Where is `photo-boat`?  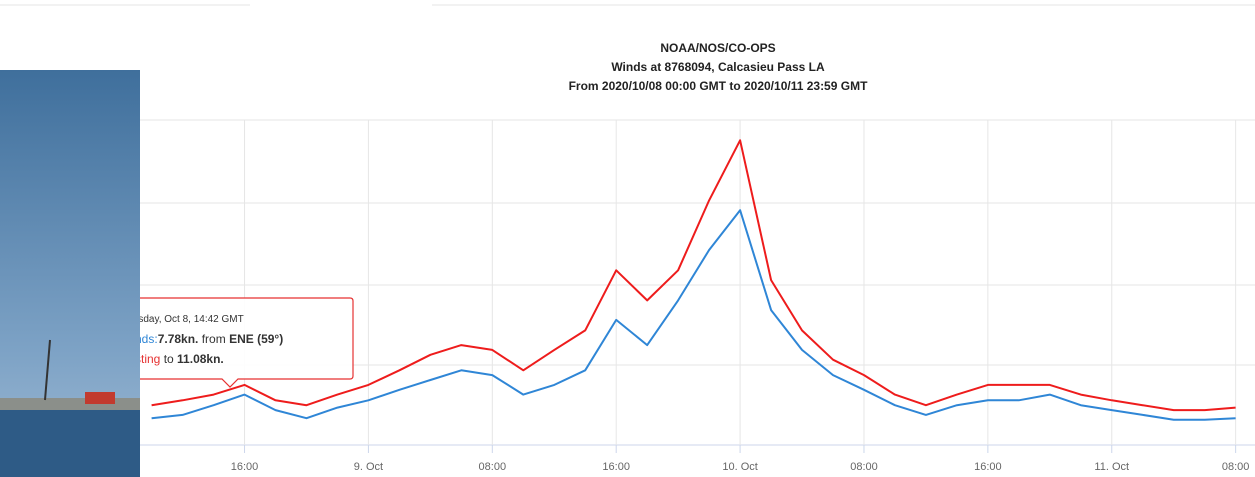
photo-boat is located at coordinates (100, 398).